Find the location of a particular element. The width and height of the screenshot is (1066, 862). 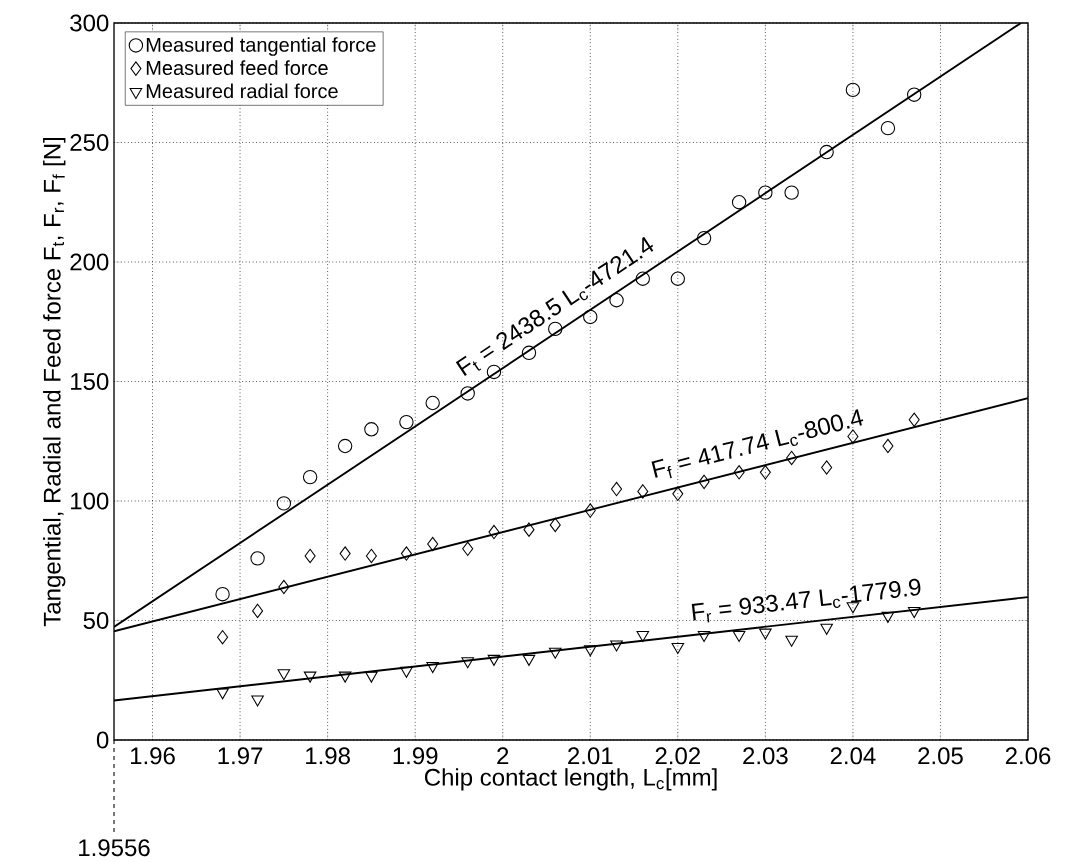

x-tick-label: 1.96 is located at coordinates (152, 756).